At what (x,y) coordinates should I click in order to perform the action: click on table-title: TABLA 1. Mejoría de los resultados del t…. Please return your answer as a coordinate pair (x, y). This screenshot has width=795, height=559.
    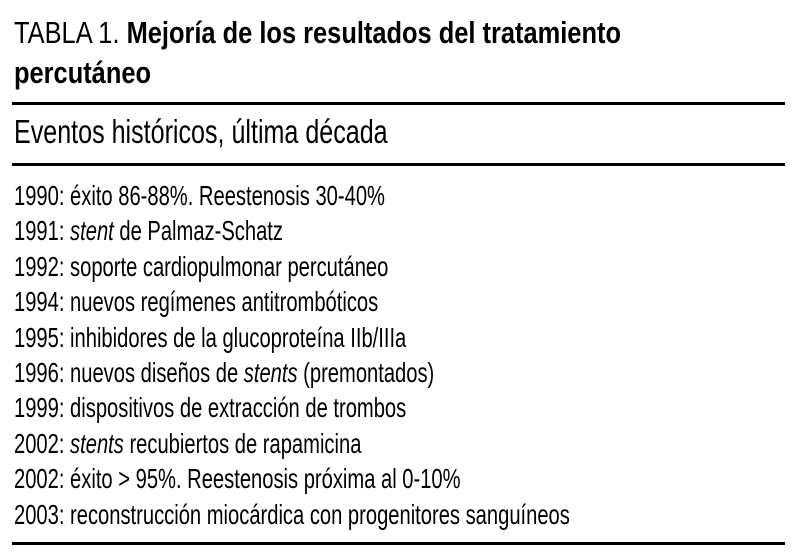
    Looking at the image, I should click on (317, 53).